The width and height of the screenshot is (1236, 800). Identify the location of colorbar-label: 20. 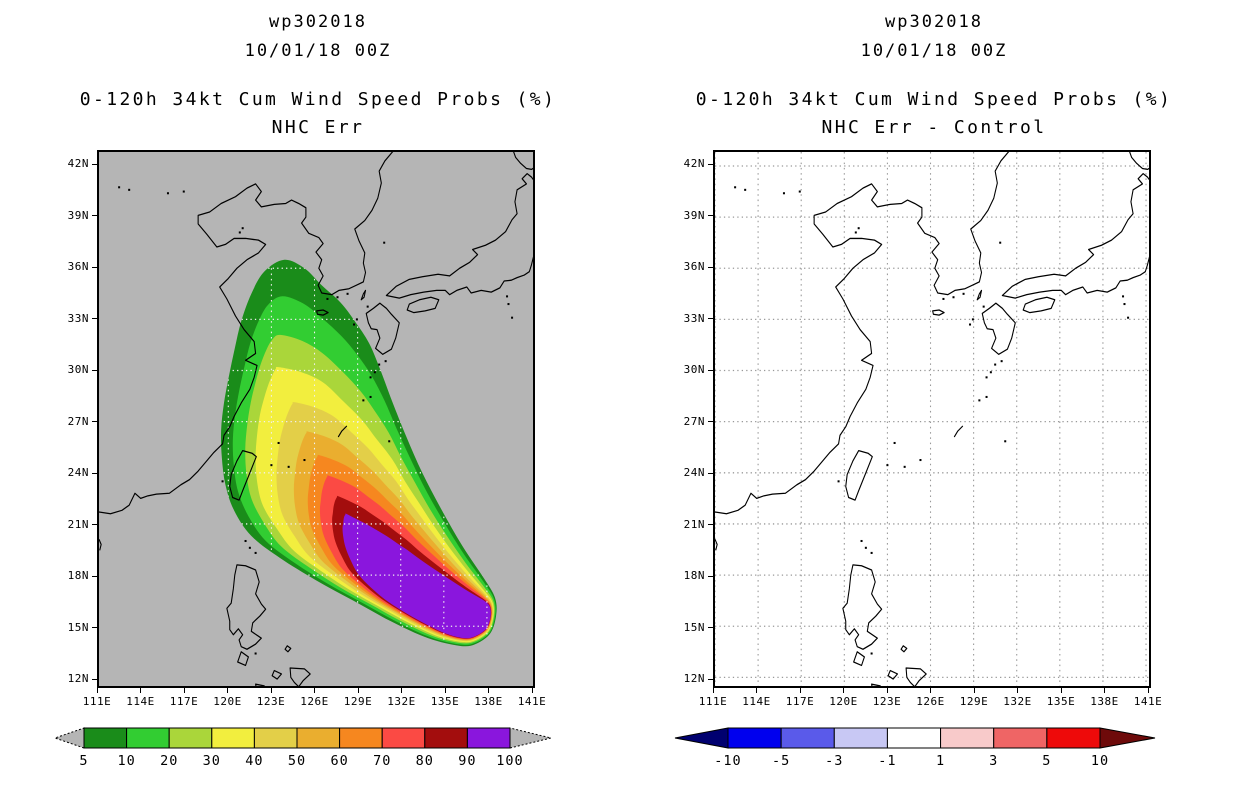
(169, 761).